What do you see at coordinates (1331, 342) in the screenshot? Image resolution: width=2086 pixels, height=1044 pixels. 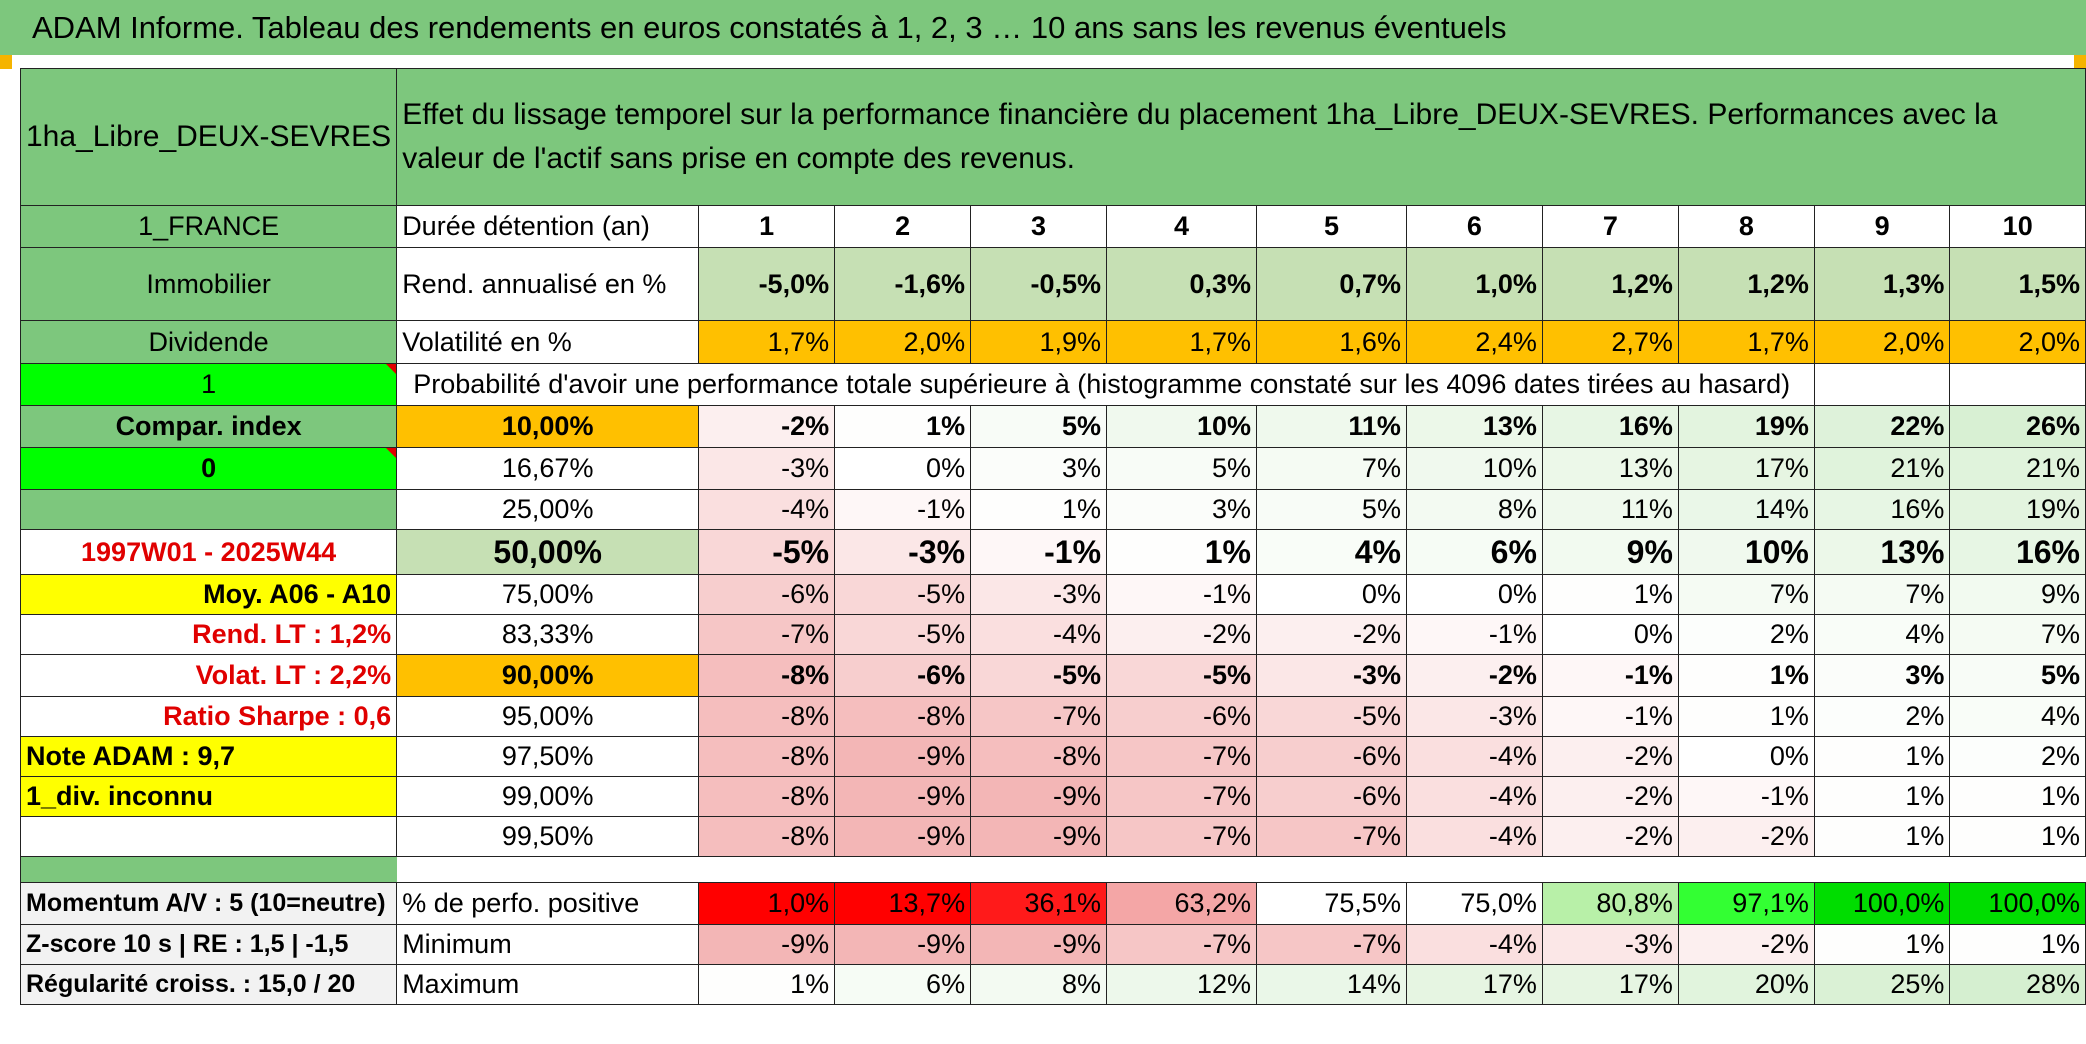 I see `vol-value: 1,6%` at bounding box center [1331, 342].